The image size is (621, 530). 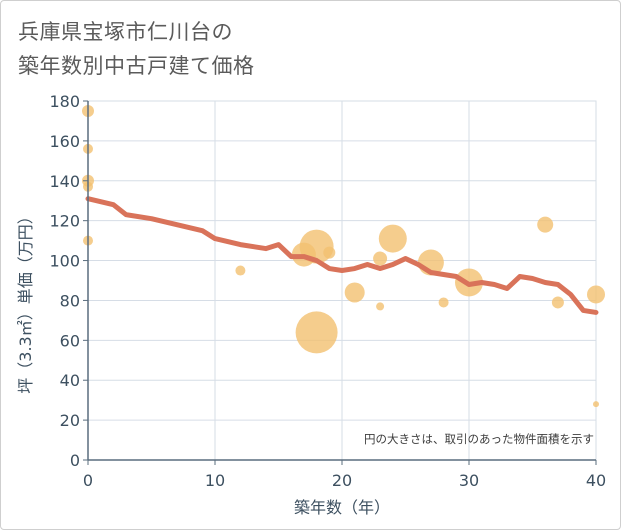 What do you see at coordinates (342, 507) in the screenshot?
I see `x-axis-label: 築年数（年）` at bounding box center [342, 507].